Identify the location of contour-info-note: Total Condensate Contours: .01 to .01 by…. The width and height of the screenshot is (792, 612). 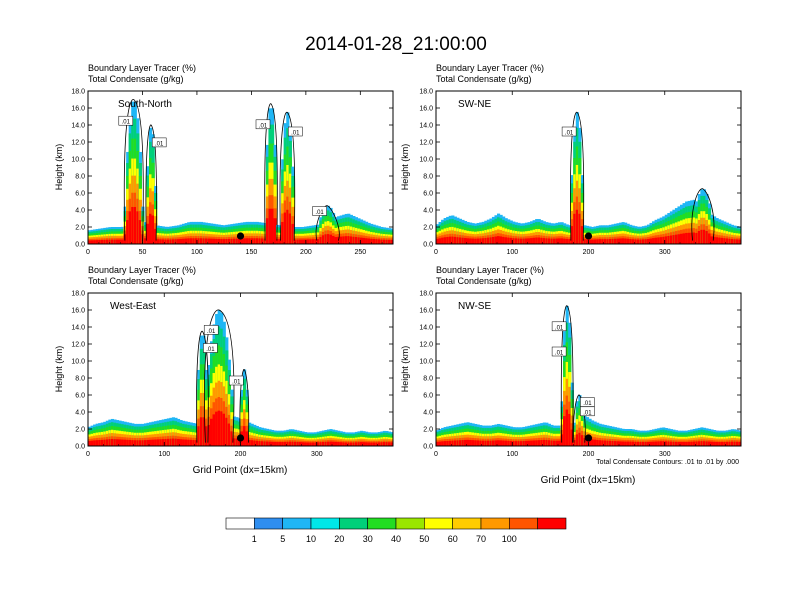
(667, 462).